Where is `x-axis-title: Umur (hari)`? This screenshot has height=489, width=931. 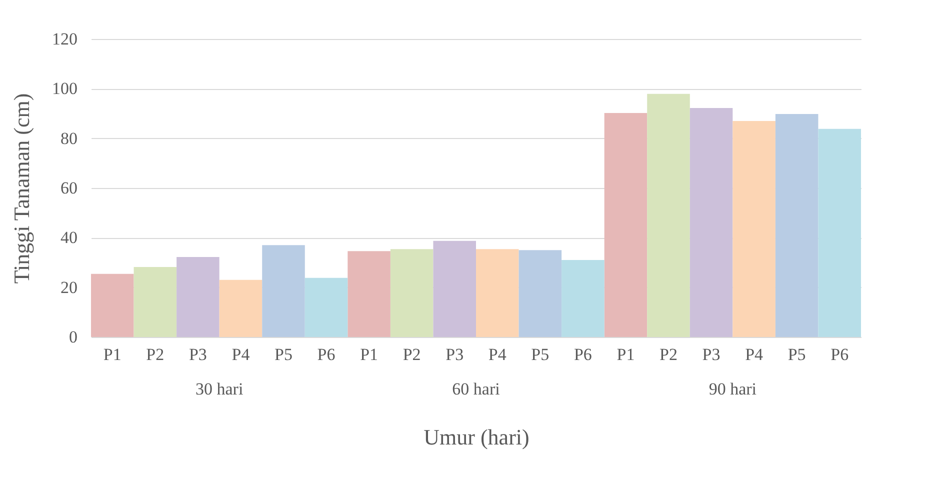 x-axis-title: Umur (hari) is located at coordinates (477, 437).